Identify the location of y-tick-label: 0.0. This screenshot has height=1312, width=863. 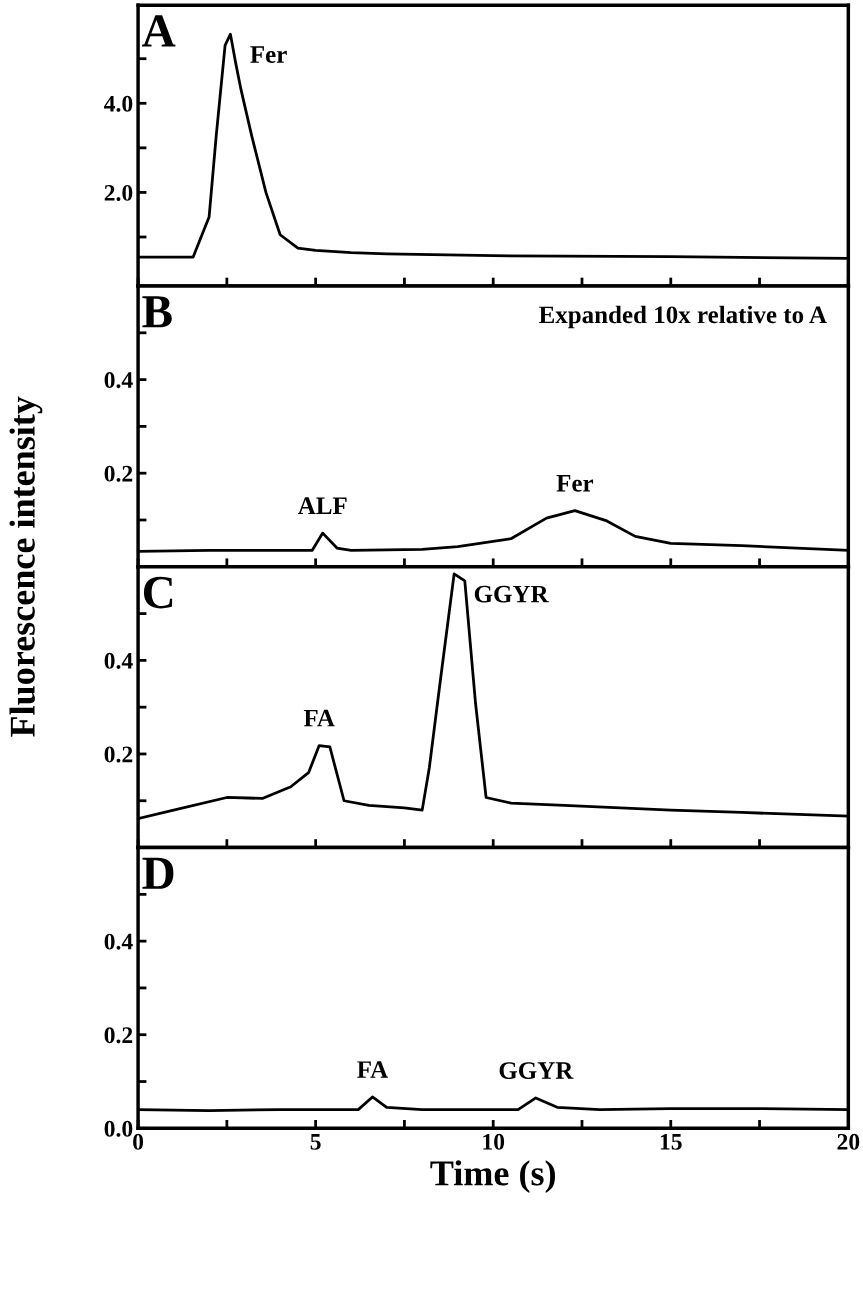
(118, 1128).